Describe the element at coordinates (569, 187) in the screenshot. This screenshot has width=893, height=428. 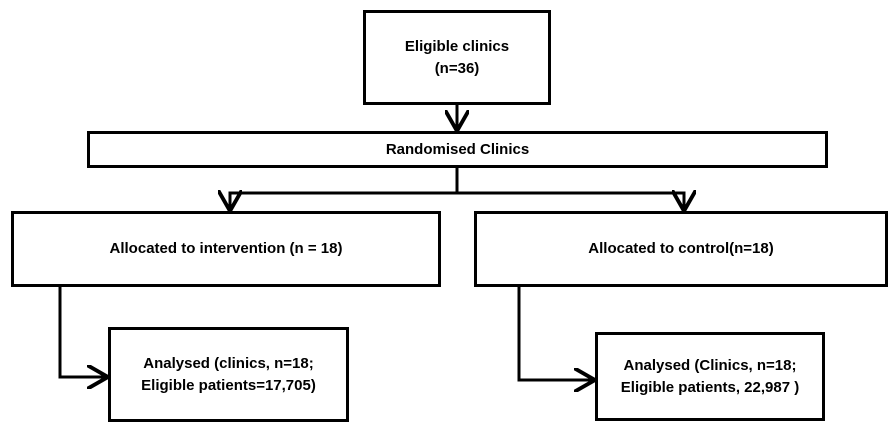
I see `connector-randomised-right` at that location.